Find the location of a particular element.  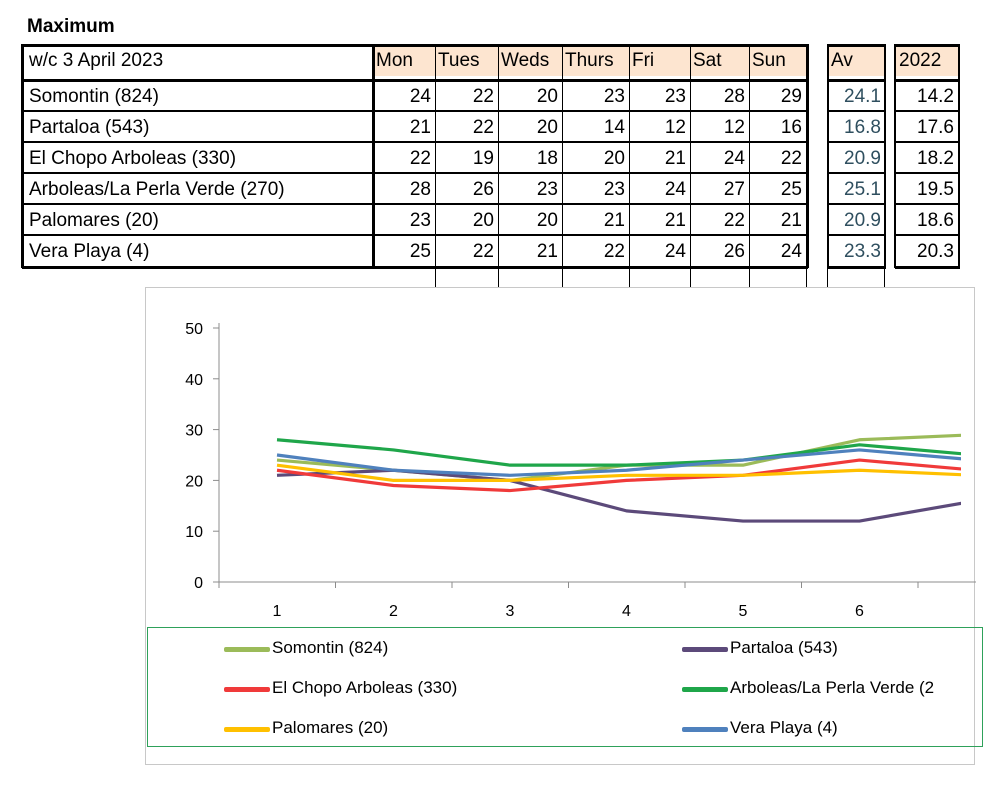

table-title: Maximum is located at coordinates (71, 26).